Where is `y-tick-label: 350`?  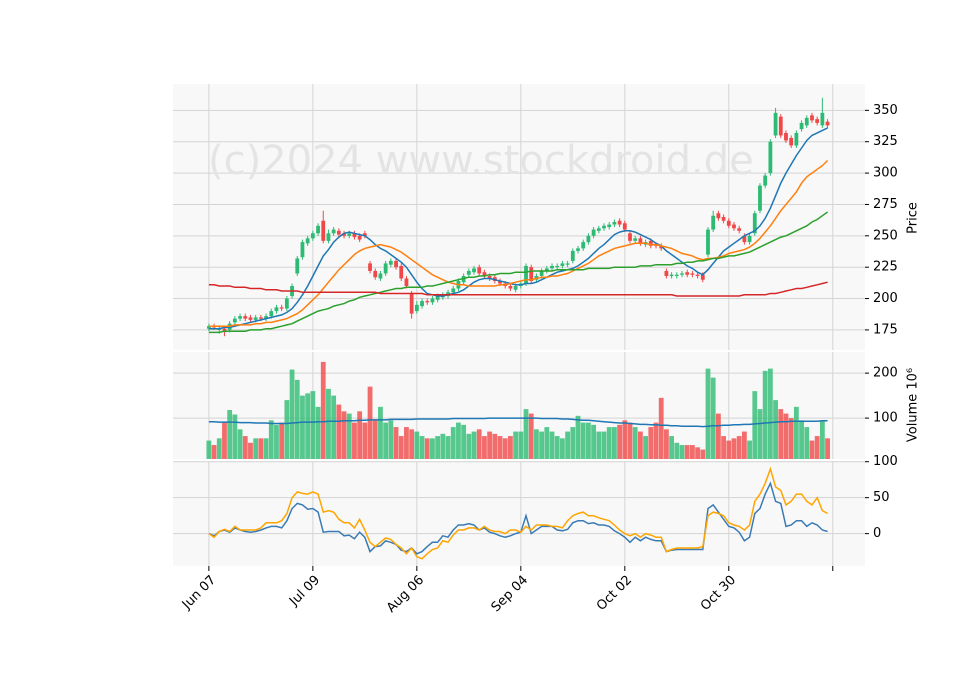 y-tick-label: 350 is located at coordinates (885, 110).